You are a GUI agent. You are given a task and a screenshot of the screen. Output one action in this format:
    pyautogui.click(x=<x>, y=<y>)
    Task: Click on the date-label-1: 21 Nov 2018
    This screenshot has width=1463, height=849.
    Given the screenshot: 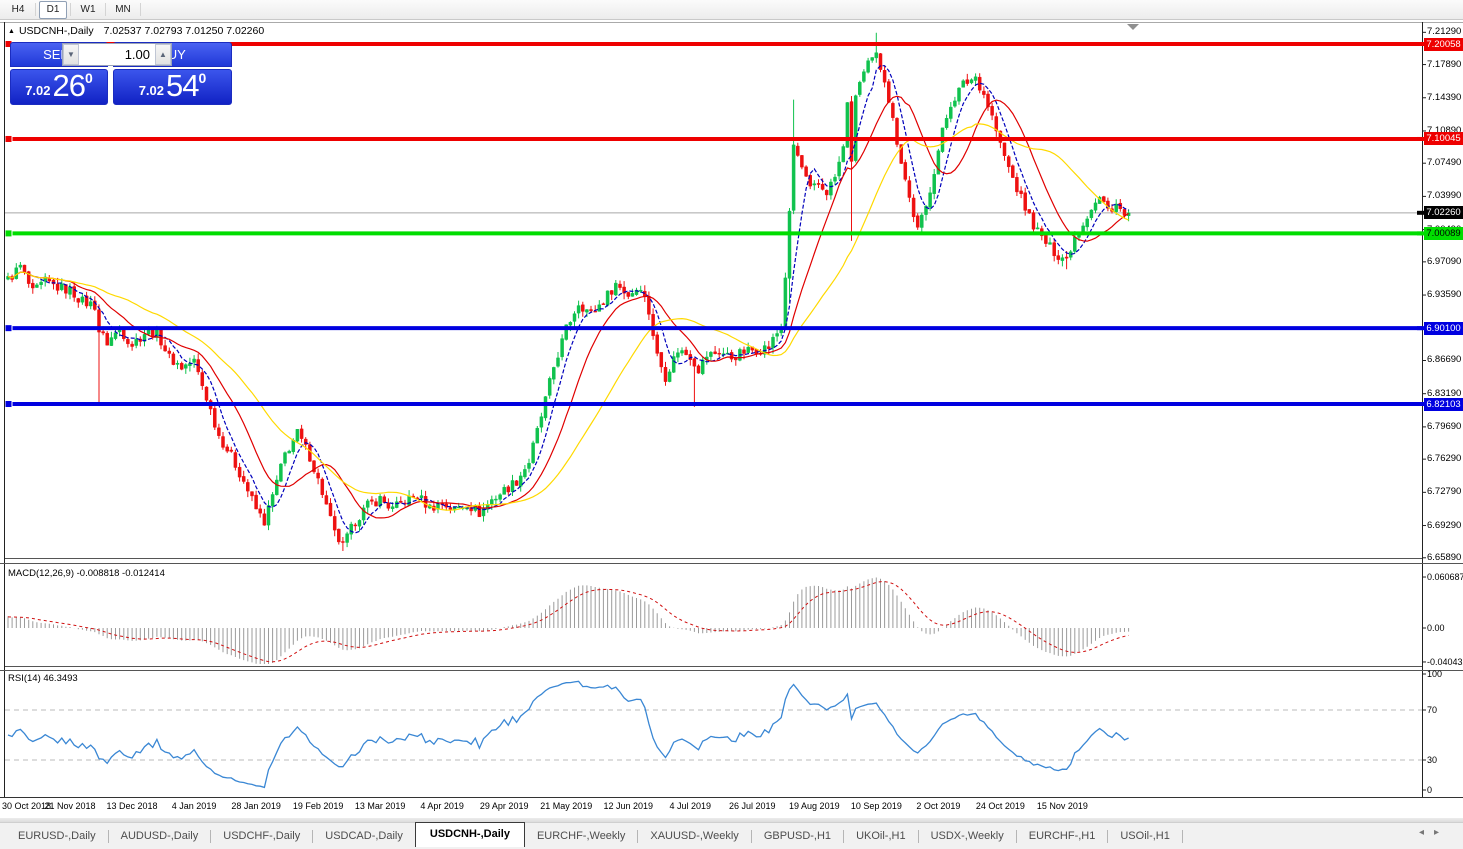 What is the action you would take?
    pyautogui.click(x=70, y=806)
    